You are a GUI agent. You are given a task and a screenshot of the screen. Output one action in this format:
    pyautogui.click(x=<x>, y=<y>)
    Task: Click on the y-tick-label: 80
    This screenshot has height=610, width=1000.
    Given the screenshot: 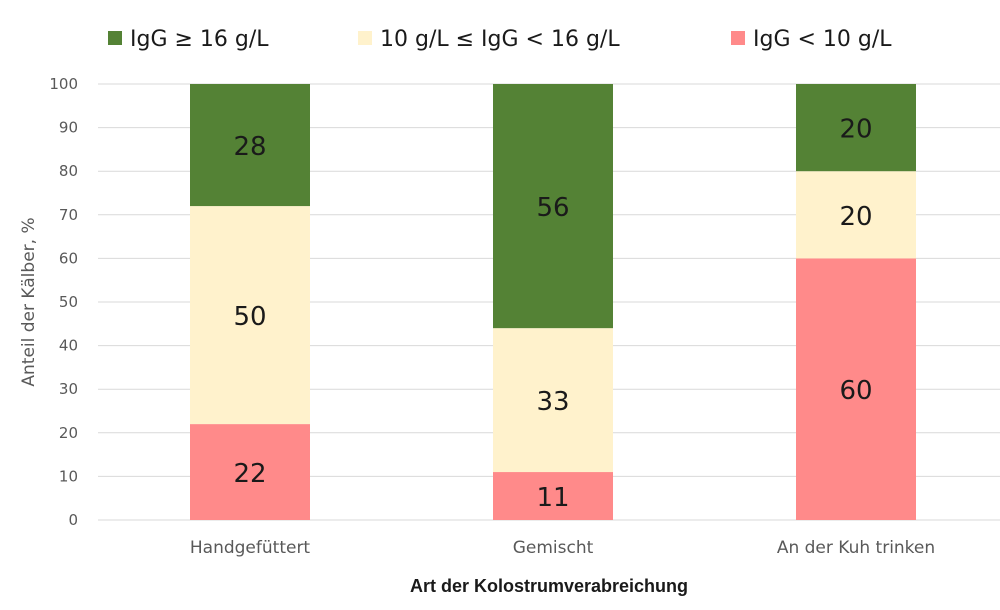 What is the action you would take?
    pyautogui.click(x=68, y=171)
    